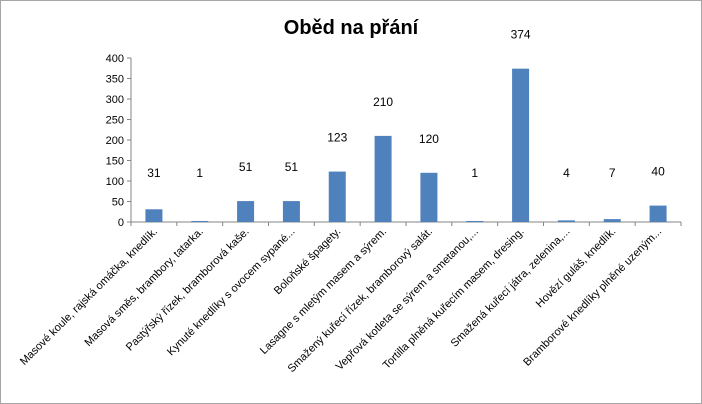  I want to click on data-label: 210, so click(383, 102).